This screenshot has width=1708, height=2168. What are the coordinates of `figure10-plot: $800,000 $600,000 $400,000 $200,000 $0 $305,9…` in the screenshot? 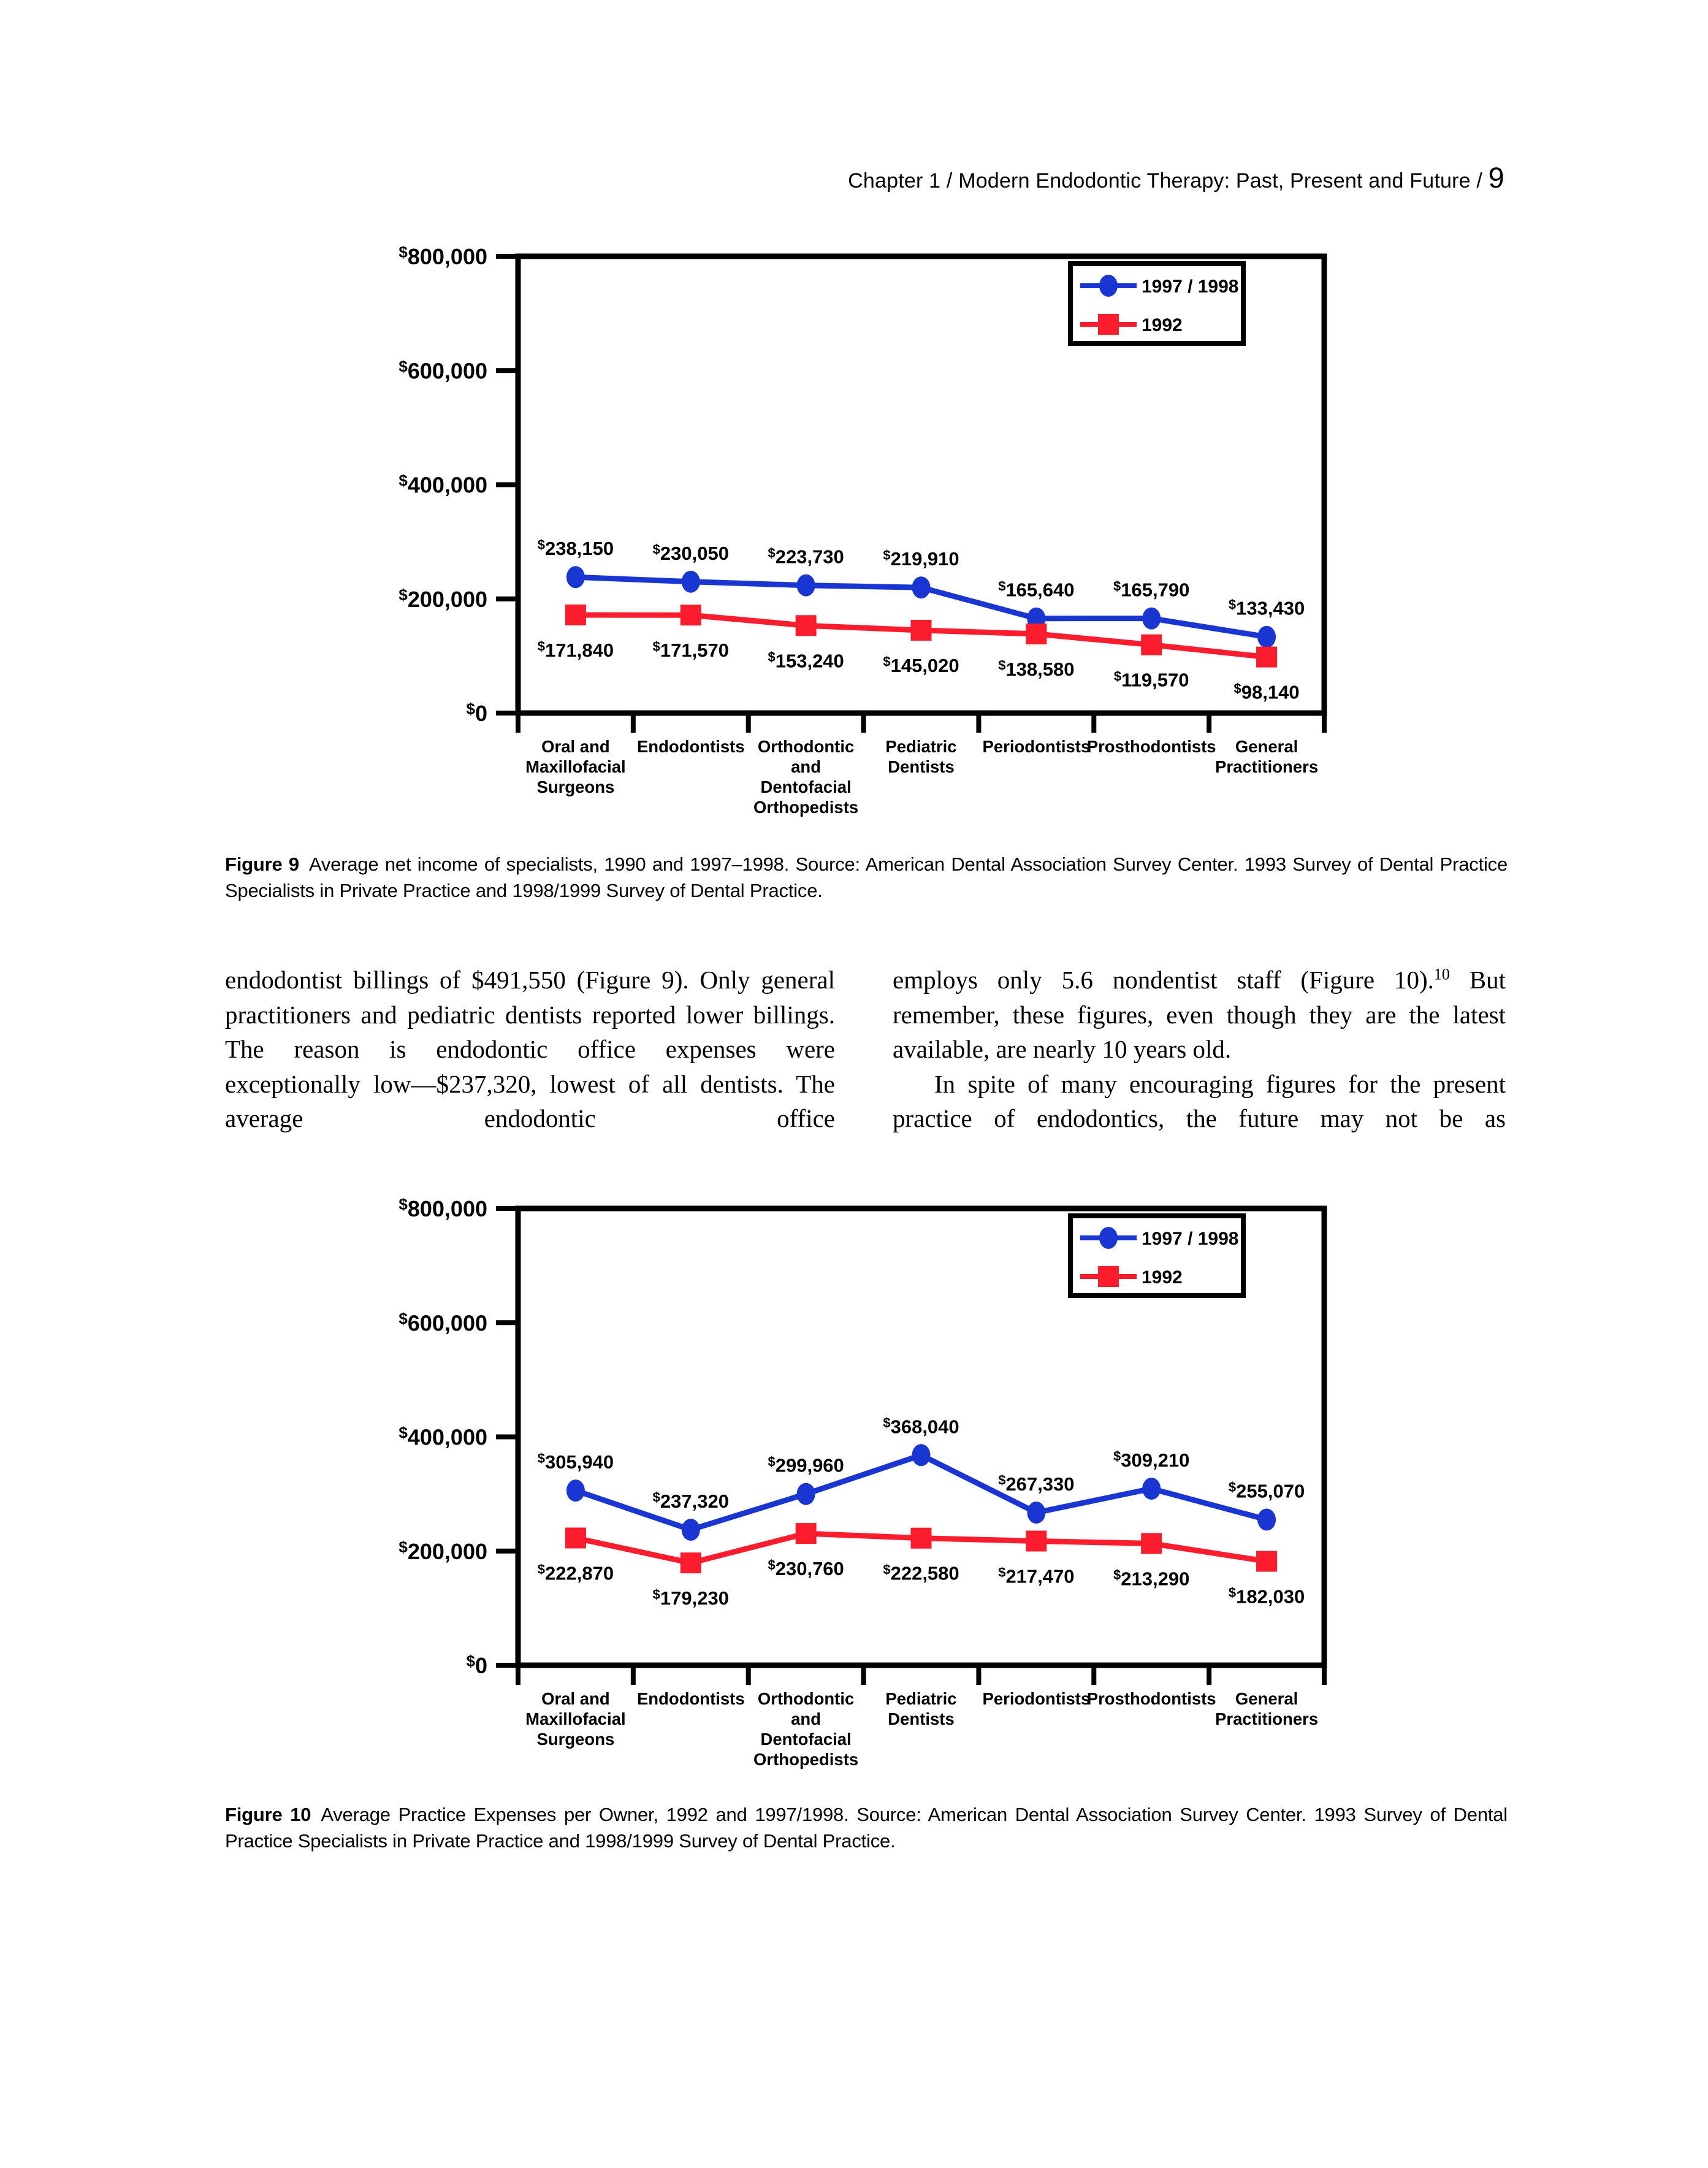 It's located at (862, 1482).